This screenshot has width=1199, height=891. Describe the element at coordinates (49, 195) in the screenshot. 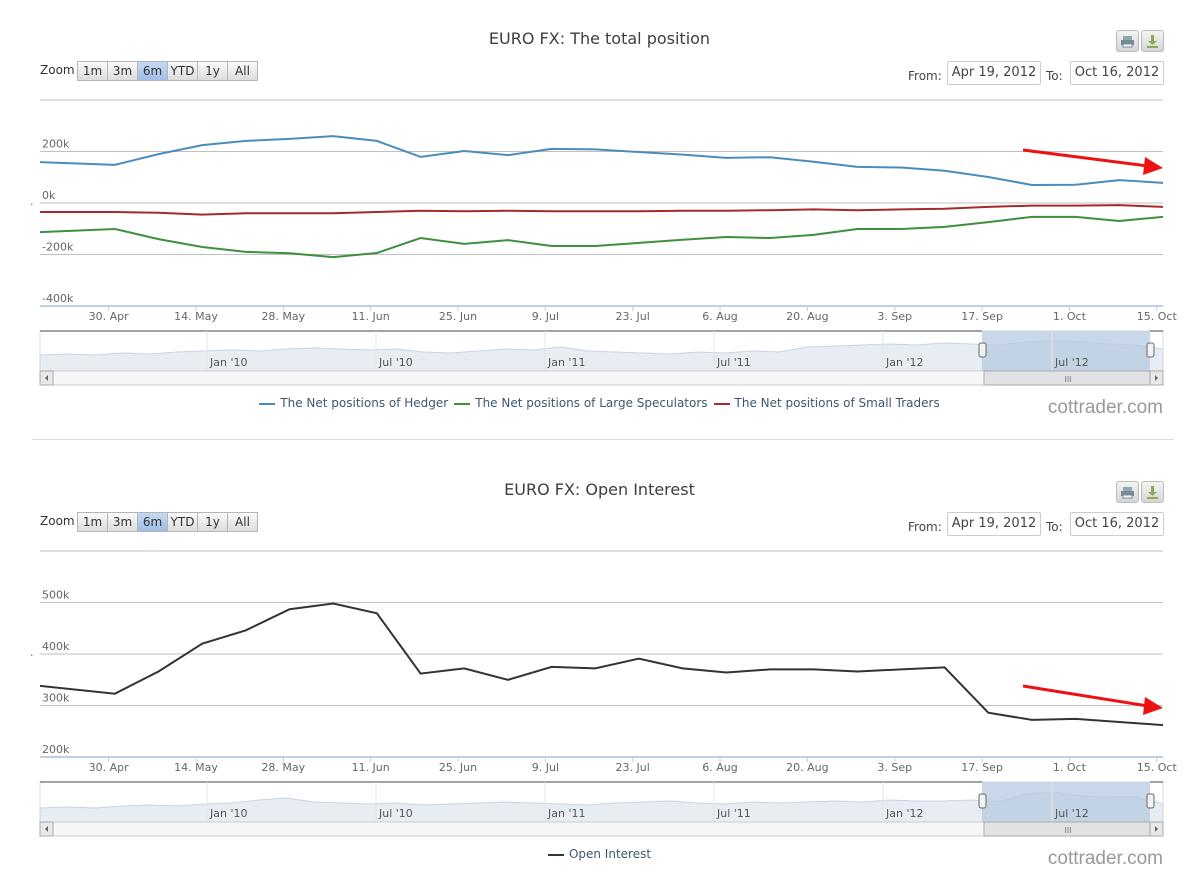

I see `y-tick-label: 0k` at that location.